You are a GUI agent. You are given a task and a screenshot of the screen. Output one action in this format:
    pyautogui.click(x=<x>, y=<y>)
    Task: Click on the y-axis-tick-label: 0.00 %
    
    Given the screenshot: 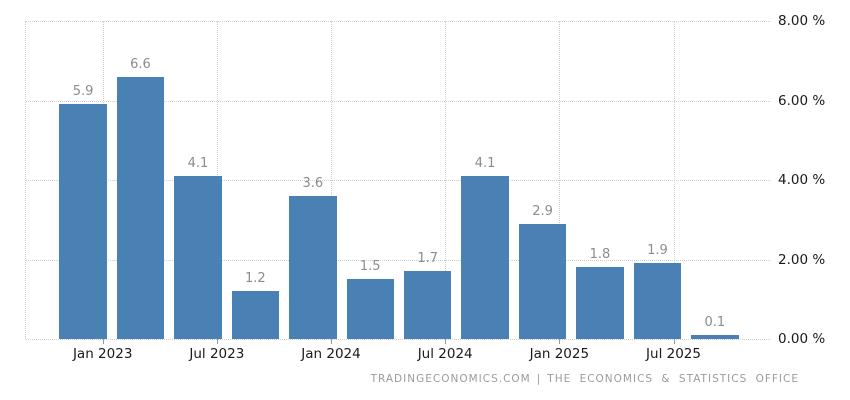 What is the action you would take?
    pyautogui.click(x=802, y=339)
    